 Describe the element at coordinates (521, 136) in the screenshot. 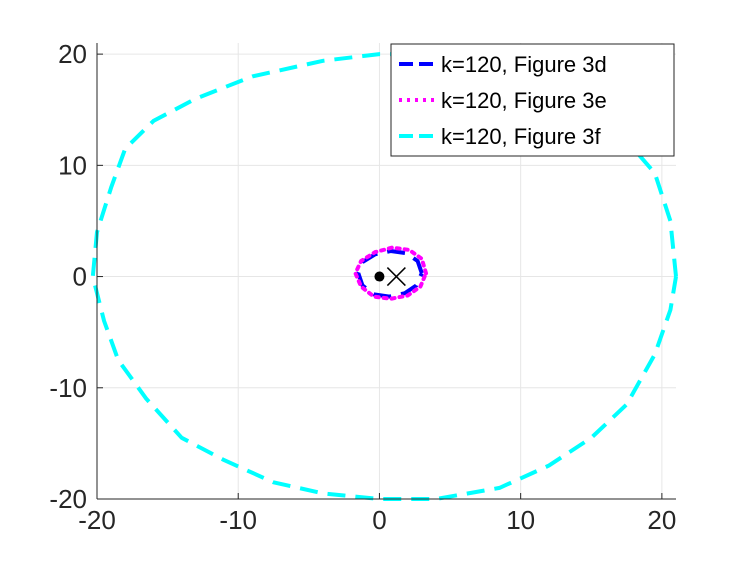

I see `legend-label-3: k=120, Figure 3f` at that location.